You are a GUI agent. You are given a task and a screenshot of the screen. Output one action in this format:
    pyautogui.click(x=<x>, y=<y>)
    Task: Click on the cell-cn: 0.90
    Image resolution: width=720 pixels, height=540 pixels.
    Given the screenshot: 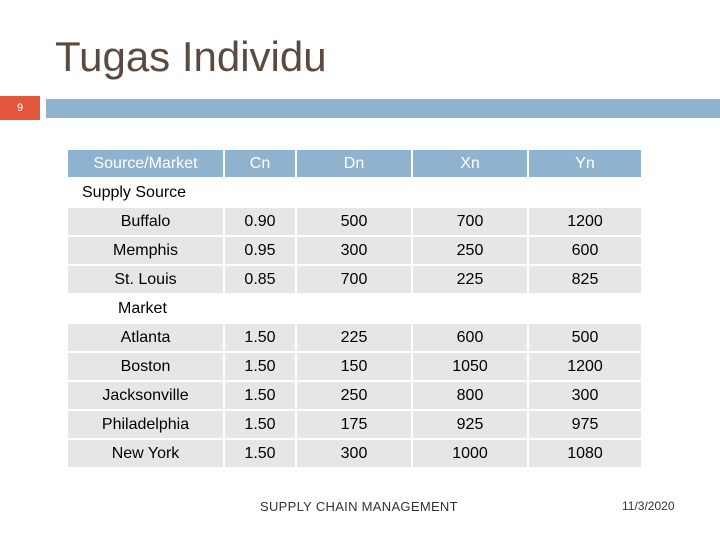 What is the action you would take?
    pyautogui.click(x=260, y=221)
    